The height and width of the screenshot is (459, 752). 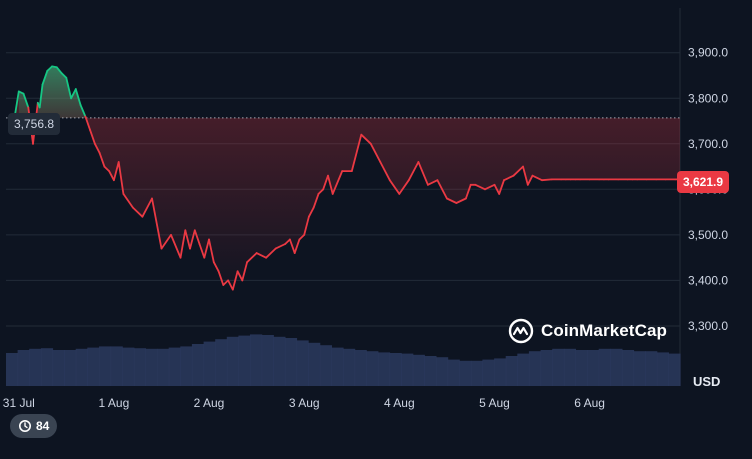 I want to click on brand-name: CoinMarketCap, so click(x=604, y=330).